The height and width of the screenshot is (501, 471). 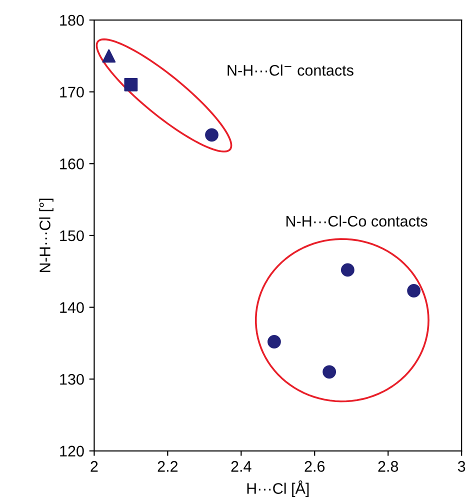 What do you see at coordinates (388, 466) in the screenshot?
I see `x-tick-label: 2.8` at bounding box center [388, 466].